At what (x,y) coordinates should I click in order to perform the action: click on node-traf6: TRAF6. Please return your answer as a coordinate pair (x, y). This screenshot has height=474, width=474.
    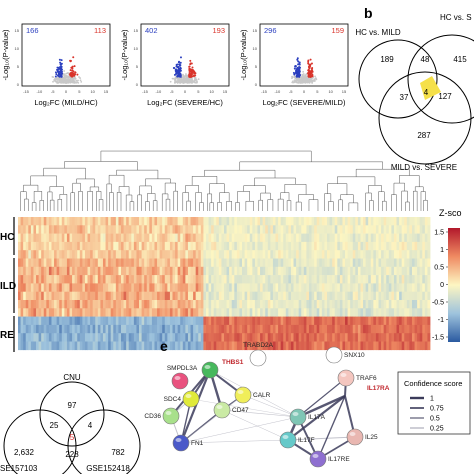
    Looking at the image, I should click on (357, 378).